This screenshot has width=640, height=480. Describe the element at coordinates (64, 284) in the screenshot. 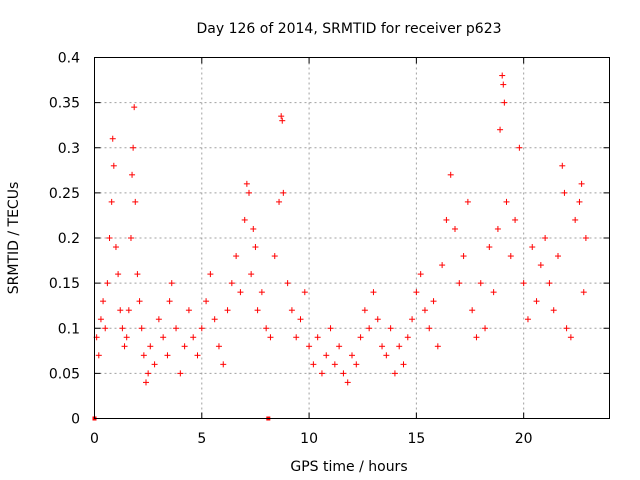

I see `y-tick-label: 0.15` at that location.